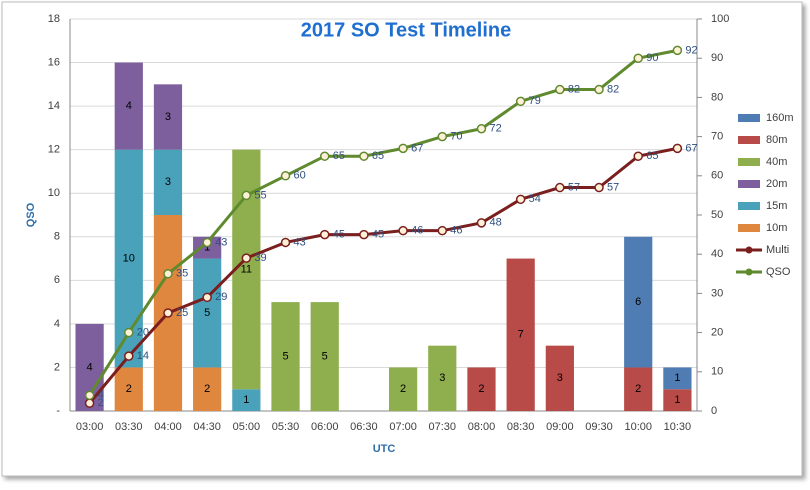 This screenshot has height=490, width=810. What do you see at coordinates (57, 237) in the screenshot?
I see `y-tick-label: 8` at bounding box center [57, 237].